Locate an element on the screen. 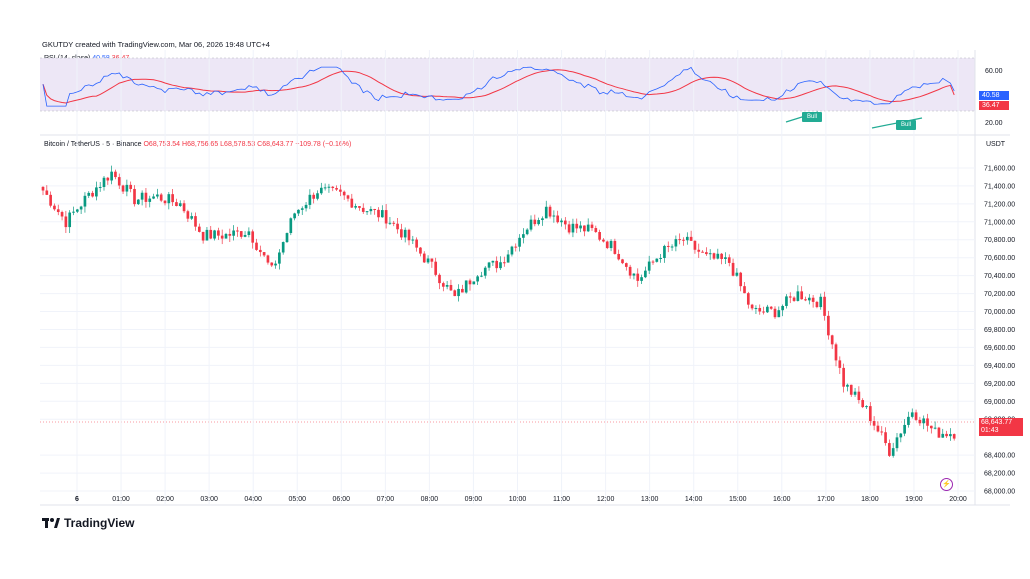  price-tick-label: 68,200.00 is located at coordinates (999, 474).